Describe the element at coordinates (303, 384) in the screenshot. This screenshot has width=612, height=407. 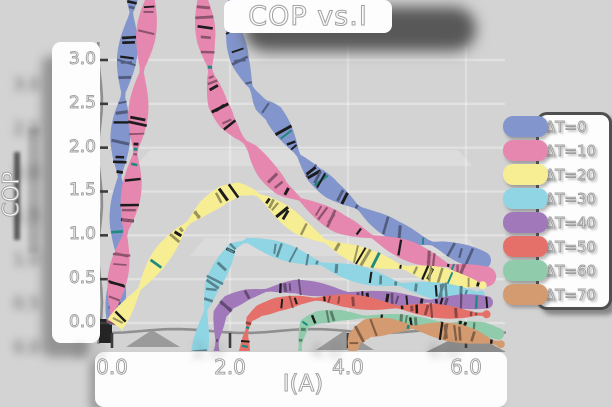
I see `x-axis-label: I(A)` at that location.